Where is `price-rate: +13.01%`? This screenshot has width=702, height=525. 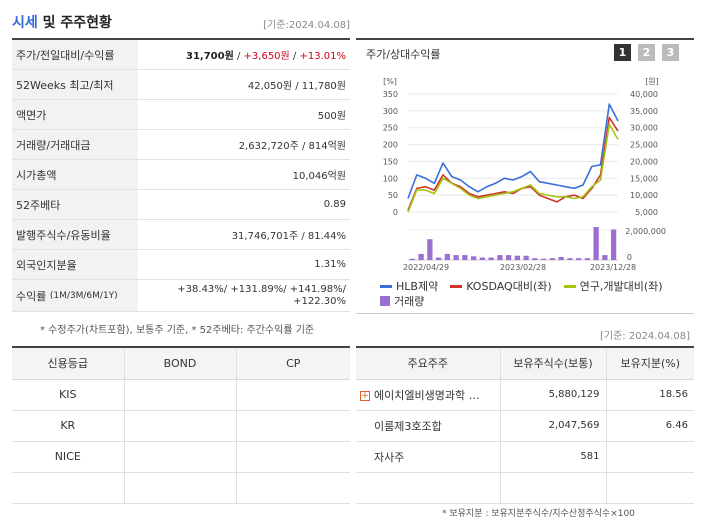 price-rate: +13.01% is located at coordinates (322, 56).